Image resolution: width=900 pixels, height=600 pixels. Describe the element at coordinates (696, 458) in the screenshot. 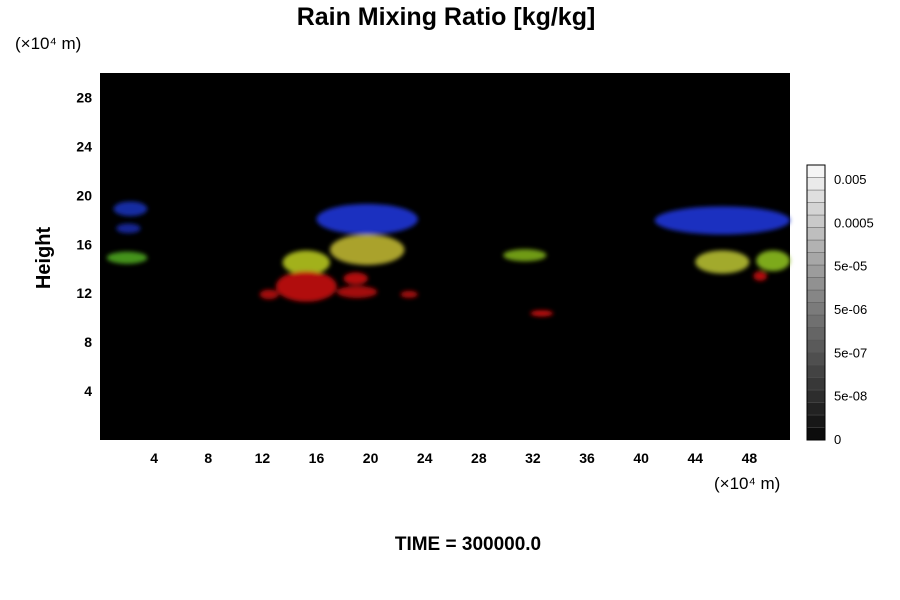

I see `x-tick-44: 44` at that location.